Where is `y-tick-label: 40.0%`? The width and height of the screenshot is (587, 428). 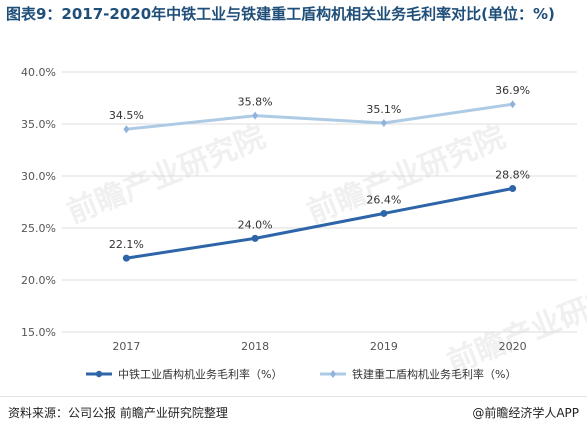 y-tick-label: 40.0% is located at coordinates (38, 72).